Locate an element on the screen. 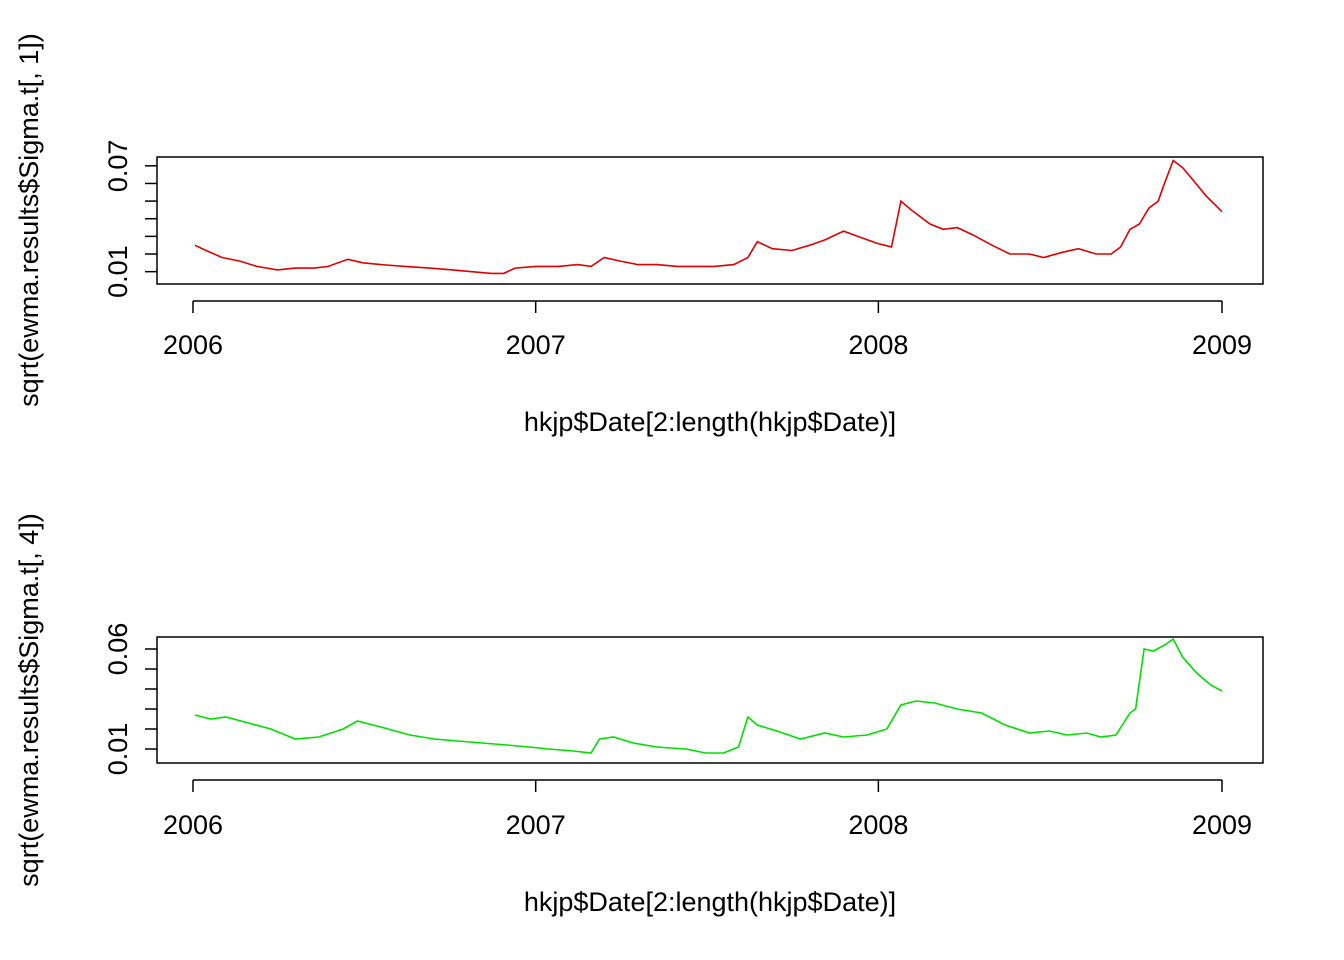 Image resolution: width=1344 pixels, height=960 pixels. y-tick-label: 0.07 is located at coordinates (118, 166).